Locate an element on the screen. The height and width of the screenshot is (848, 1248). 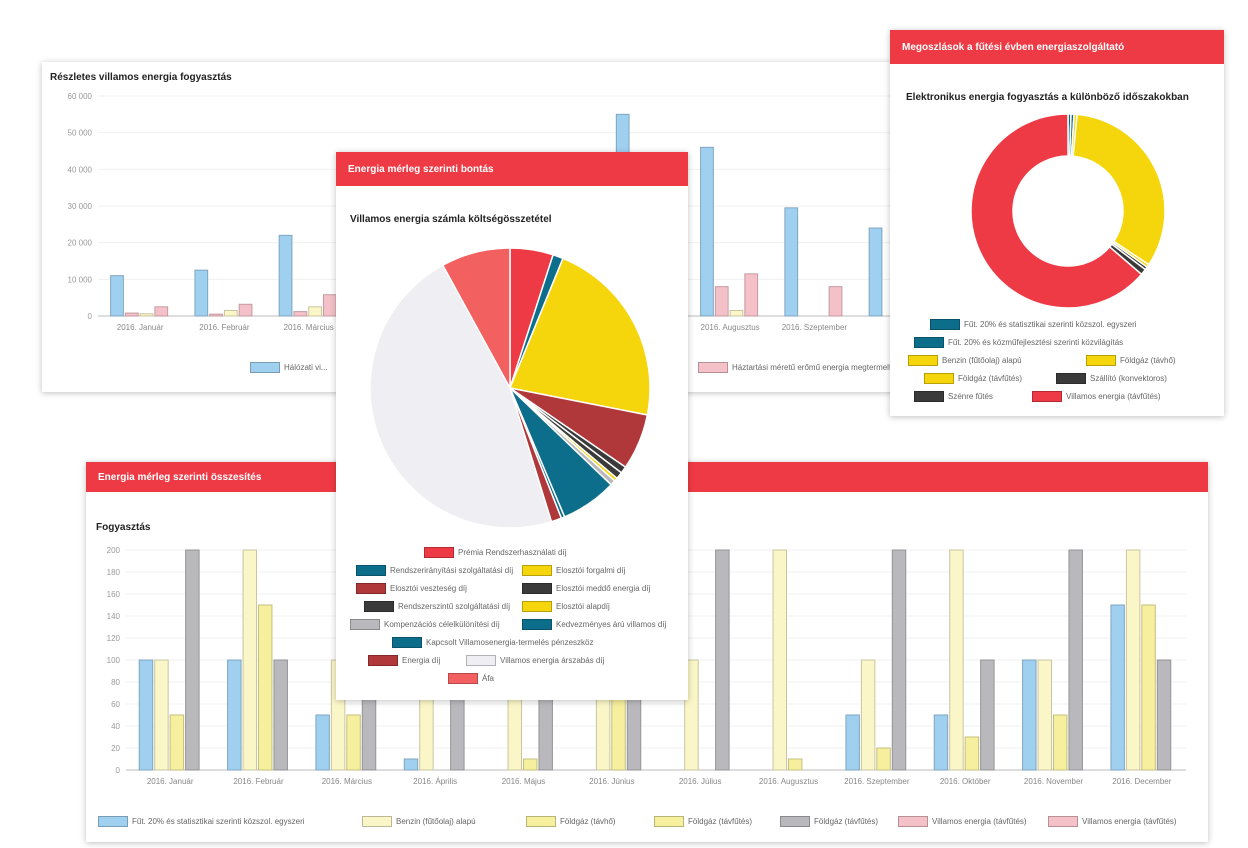
cost-pie-chart is located at coordinates (510, 388).